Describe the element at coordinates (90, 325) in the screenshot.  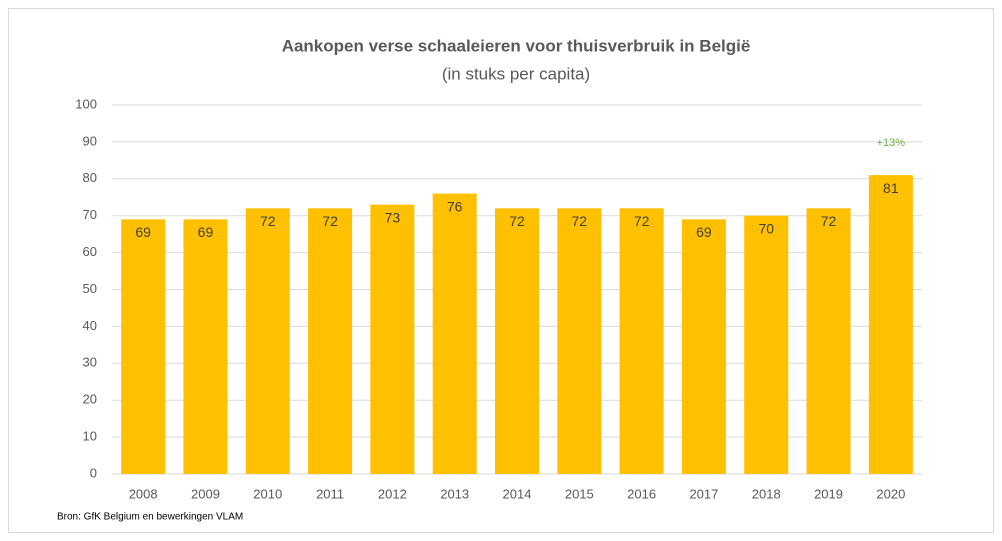
I see `y-tick-label: 40` at that location.